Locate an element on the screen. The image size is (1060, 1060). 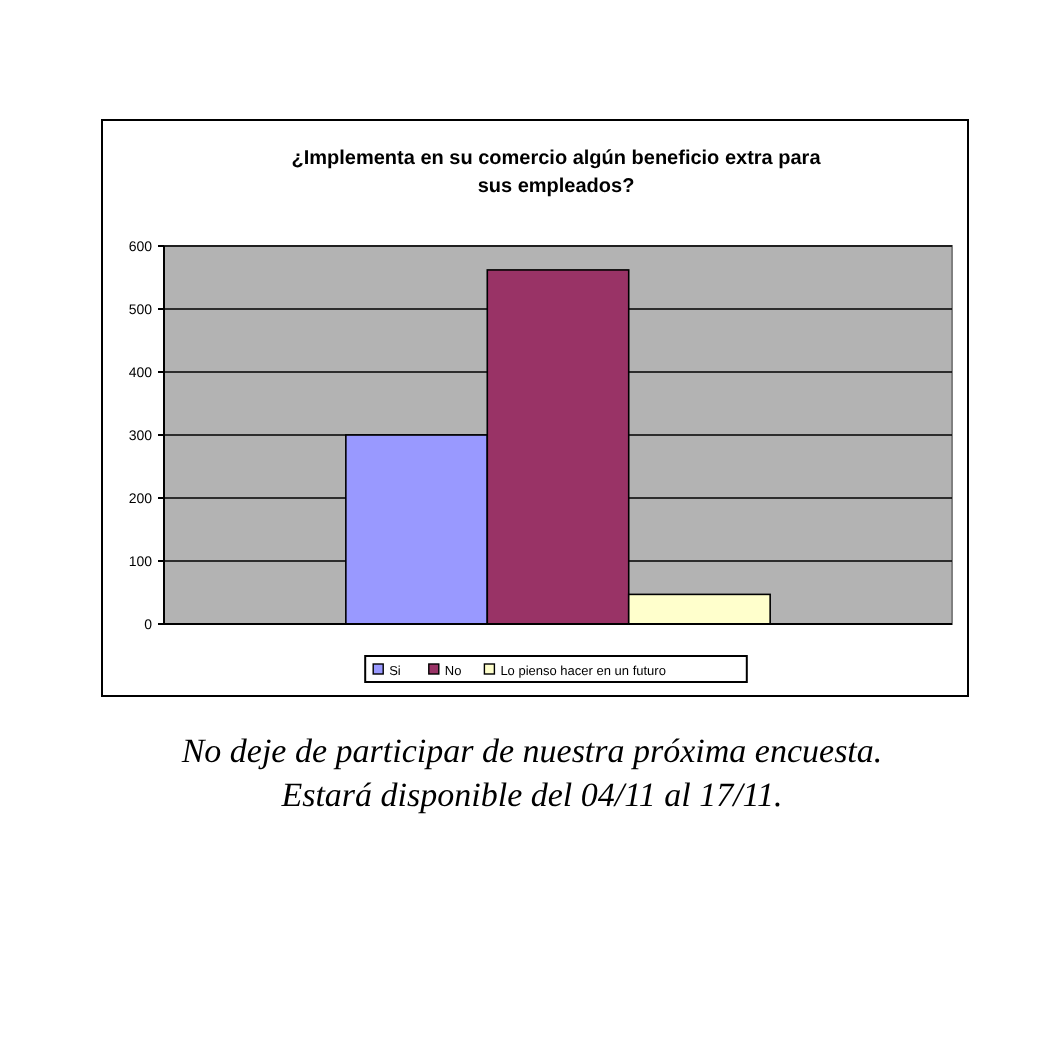
text: Estará disponible del 04/11 al 17/11. is located at coordinates (531, 795).